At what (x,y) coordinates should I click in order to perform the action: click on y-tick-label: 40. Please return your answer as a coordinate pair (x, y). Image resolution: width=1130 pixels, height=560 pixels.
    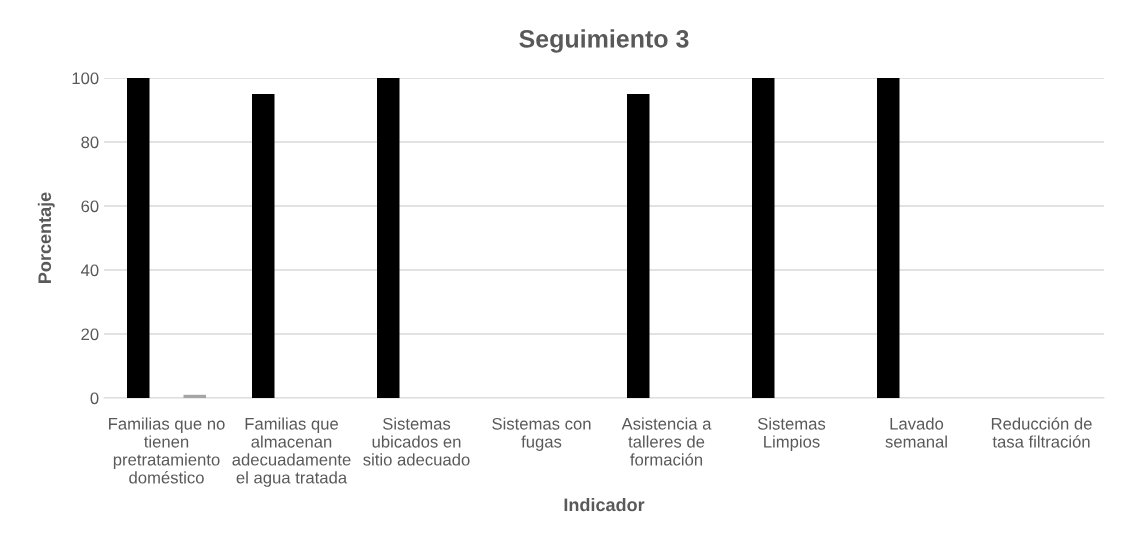
    Looking at the image, I should click on (89, 270).